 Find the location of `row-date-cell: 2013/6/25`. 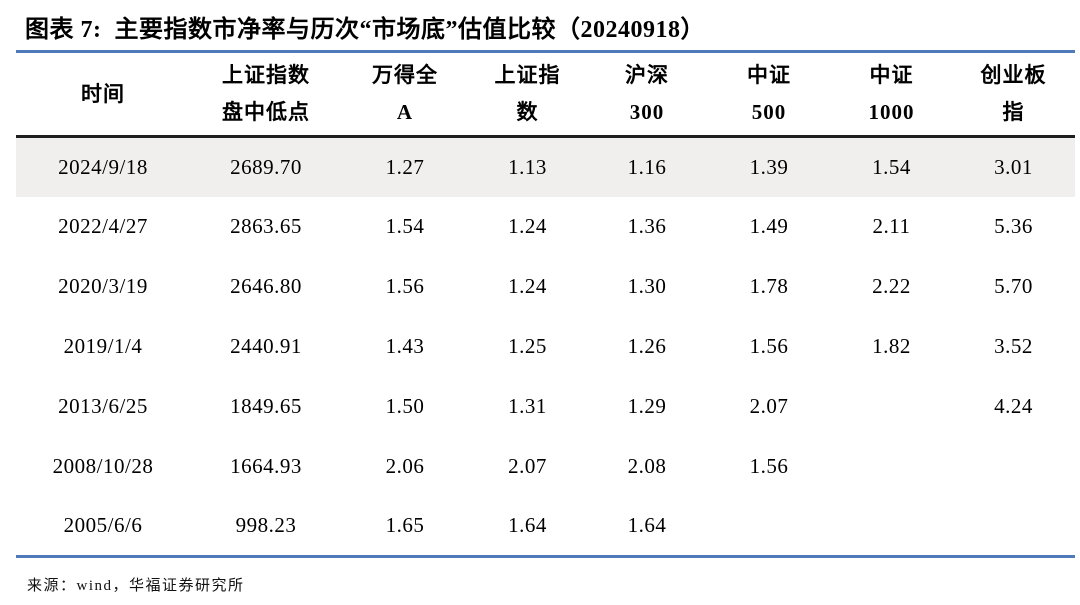

row-date-cell: 2013/6/25 is located at coordinates (103, 406).